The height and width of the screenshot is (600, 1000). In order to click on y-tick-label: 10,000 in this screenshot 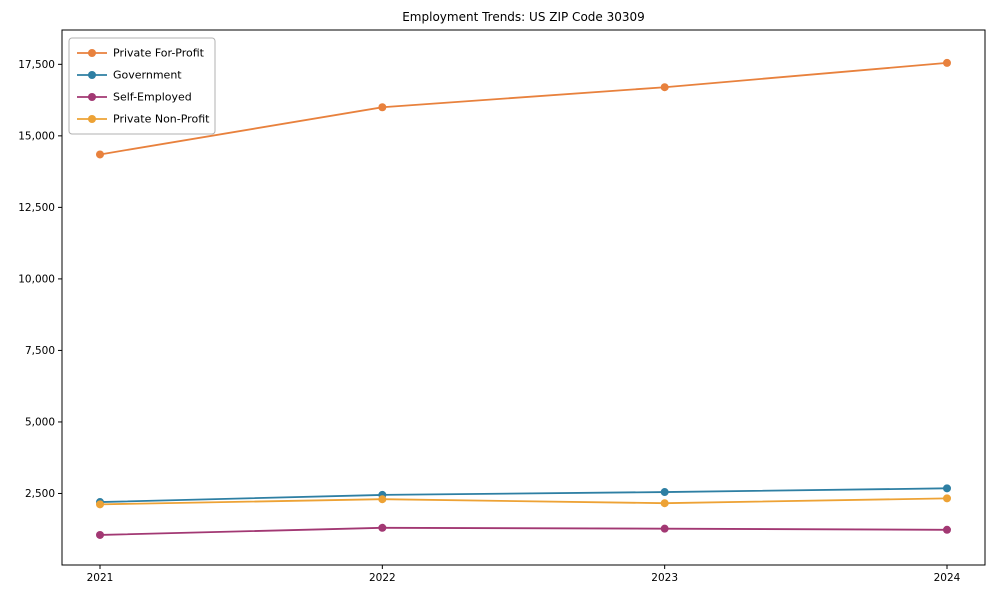, I will do `click(36, 279)`.